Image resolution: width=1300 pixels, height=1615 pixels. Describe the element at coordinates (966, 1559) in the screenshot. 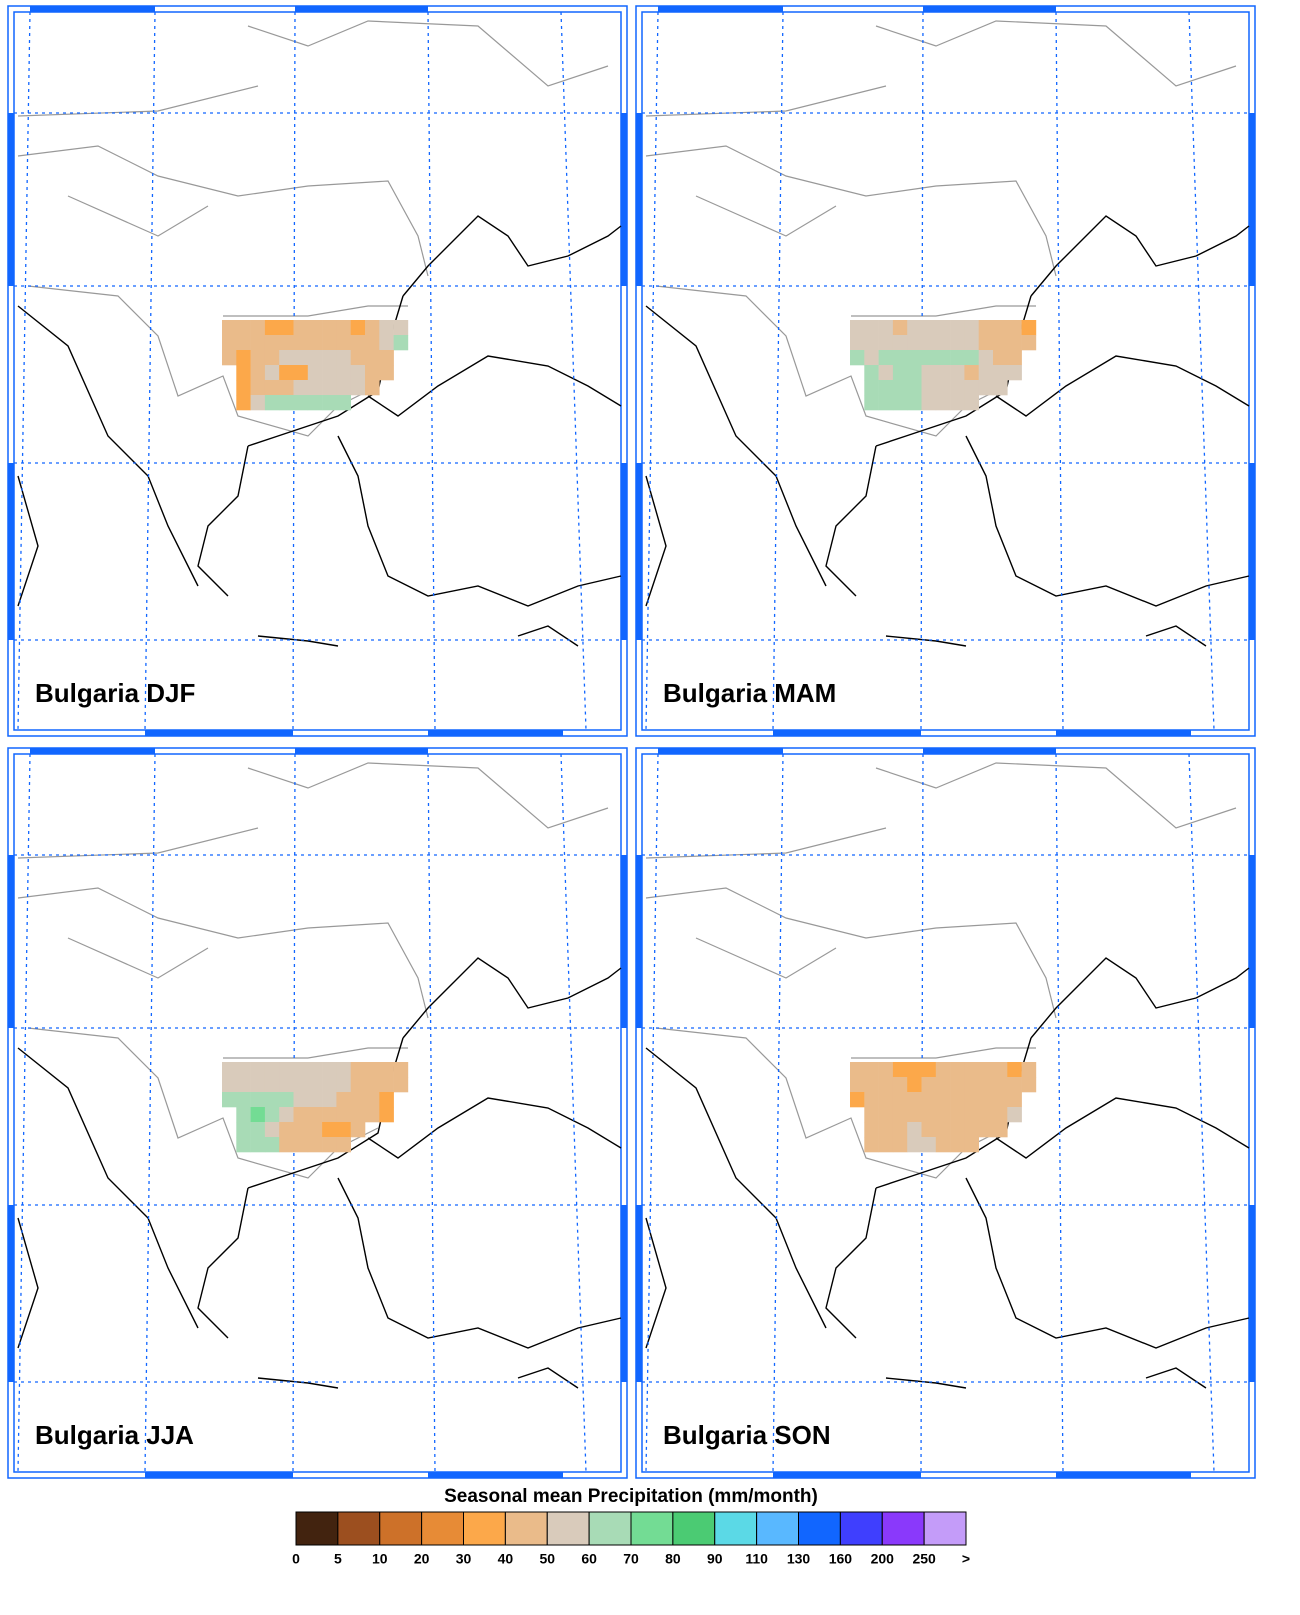

I see `colorbar-label: >` at that location.